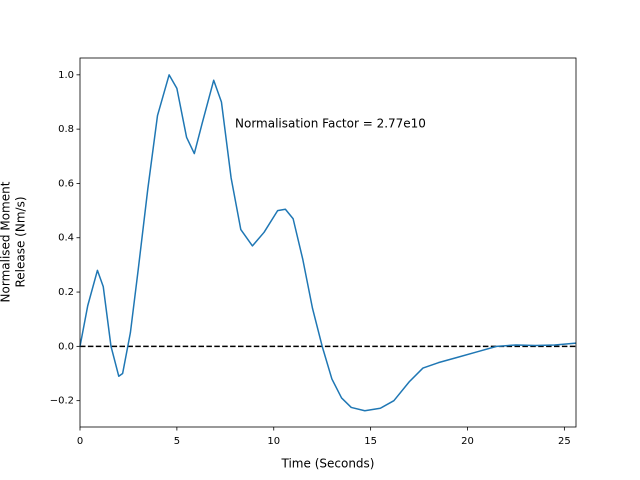 The height and width of the screenshot is (480, 640). I want to click on x-tick-label: 5, so click(177, 441).